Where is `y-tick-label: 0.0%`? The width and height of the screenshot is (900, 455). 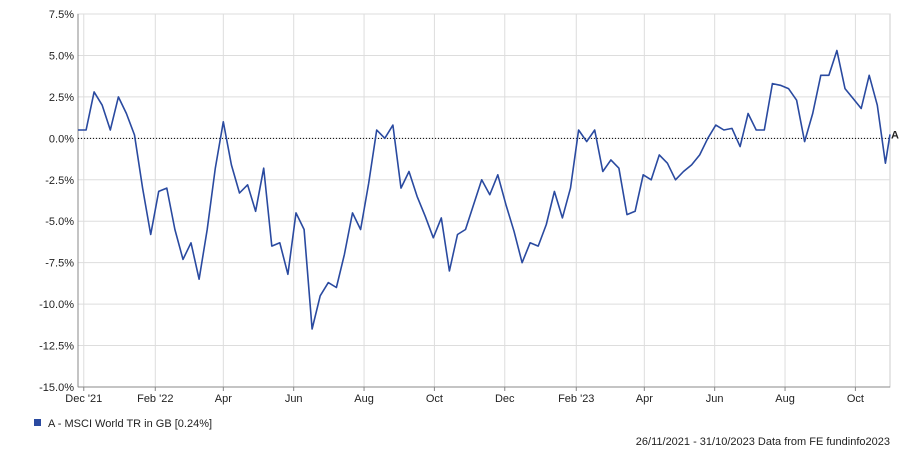
y-tick-label: 0.0% is located at coordinates (61, 139).